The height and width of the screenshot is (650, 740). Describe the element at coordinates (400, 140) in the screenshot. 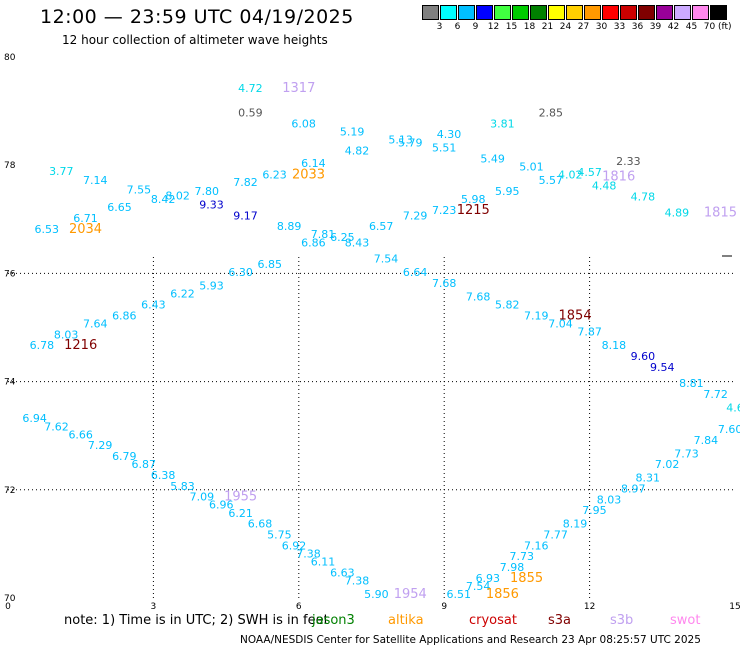

I see `wave-height-point: 5.13` at that location.